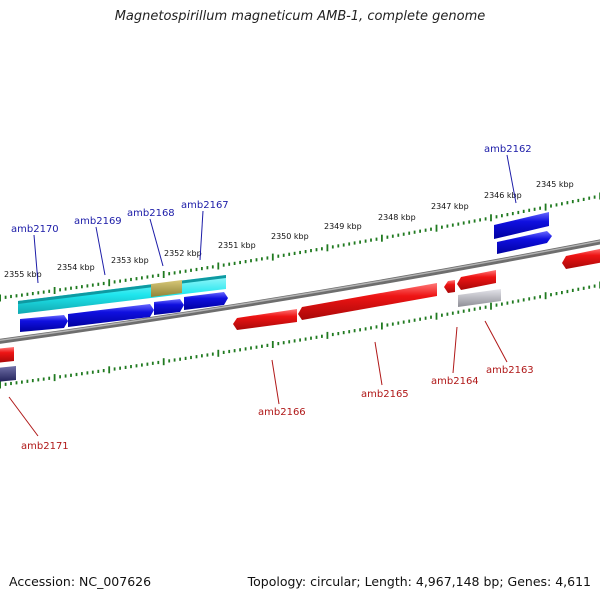 The image size is (600, 600). Describe the element at coordinates (45, 446) in the screenshot. I see `gene-label-amb2171: amb2171` at that location.